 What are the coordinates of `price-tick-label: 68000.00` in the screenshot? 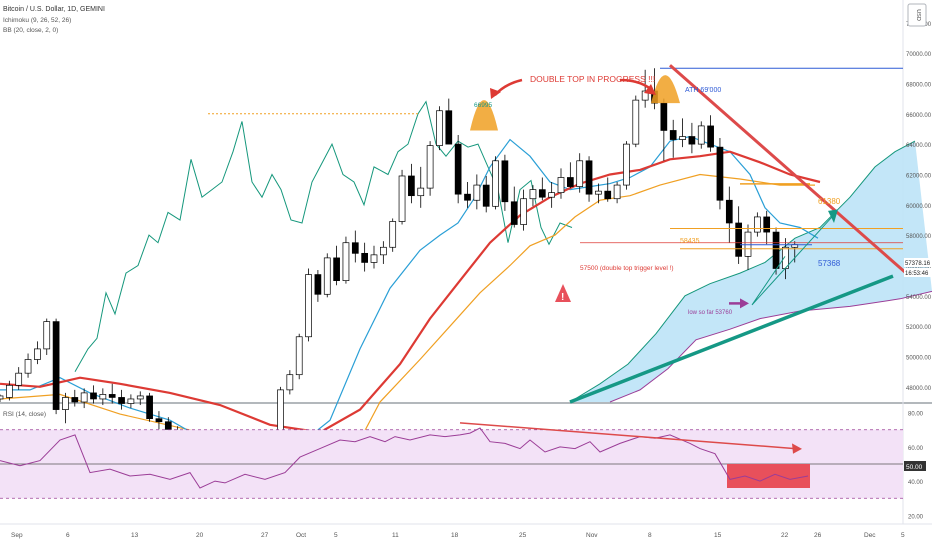 It's located at (919, 85).